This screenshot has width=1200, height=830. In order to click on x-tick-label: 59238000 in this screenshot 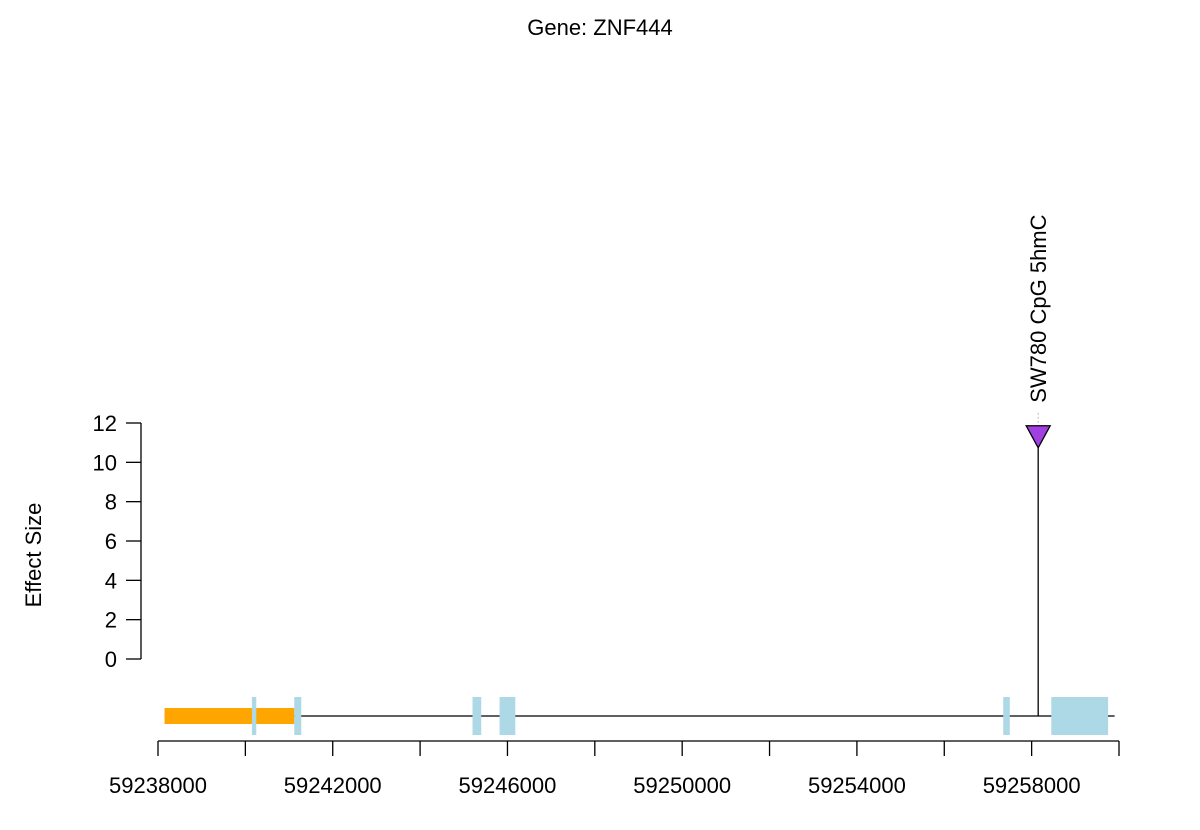, I will do `click(158, 785)`.